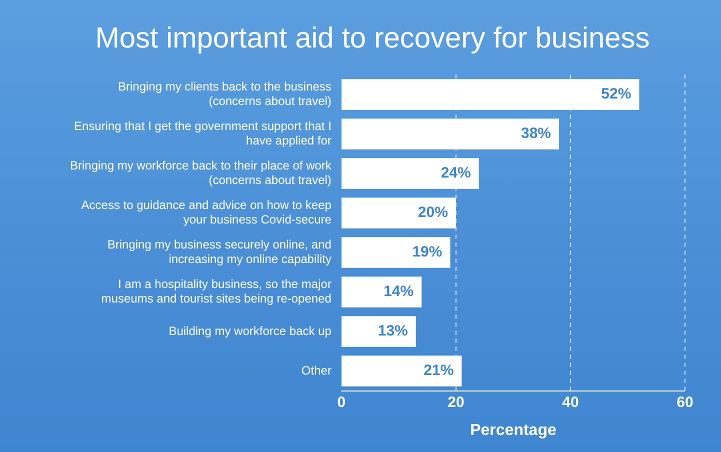 This screenshot has width=721, height=452. I want to click on y-tick-label: Access to guidance and advice on how to keep your business Covid-secure, so click(206, 212).